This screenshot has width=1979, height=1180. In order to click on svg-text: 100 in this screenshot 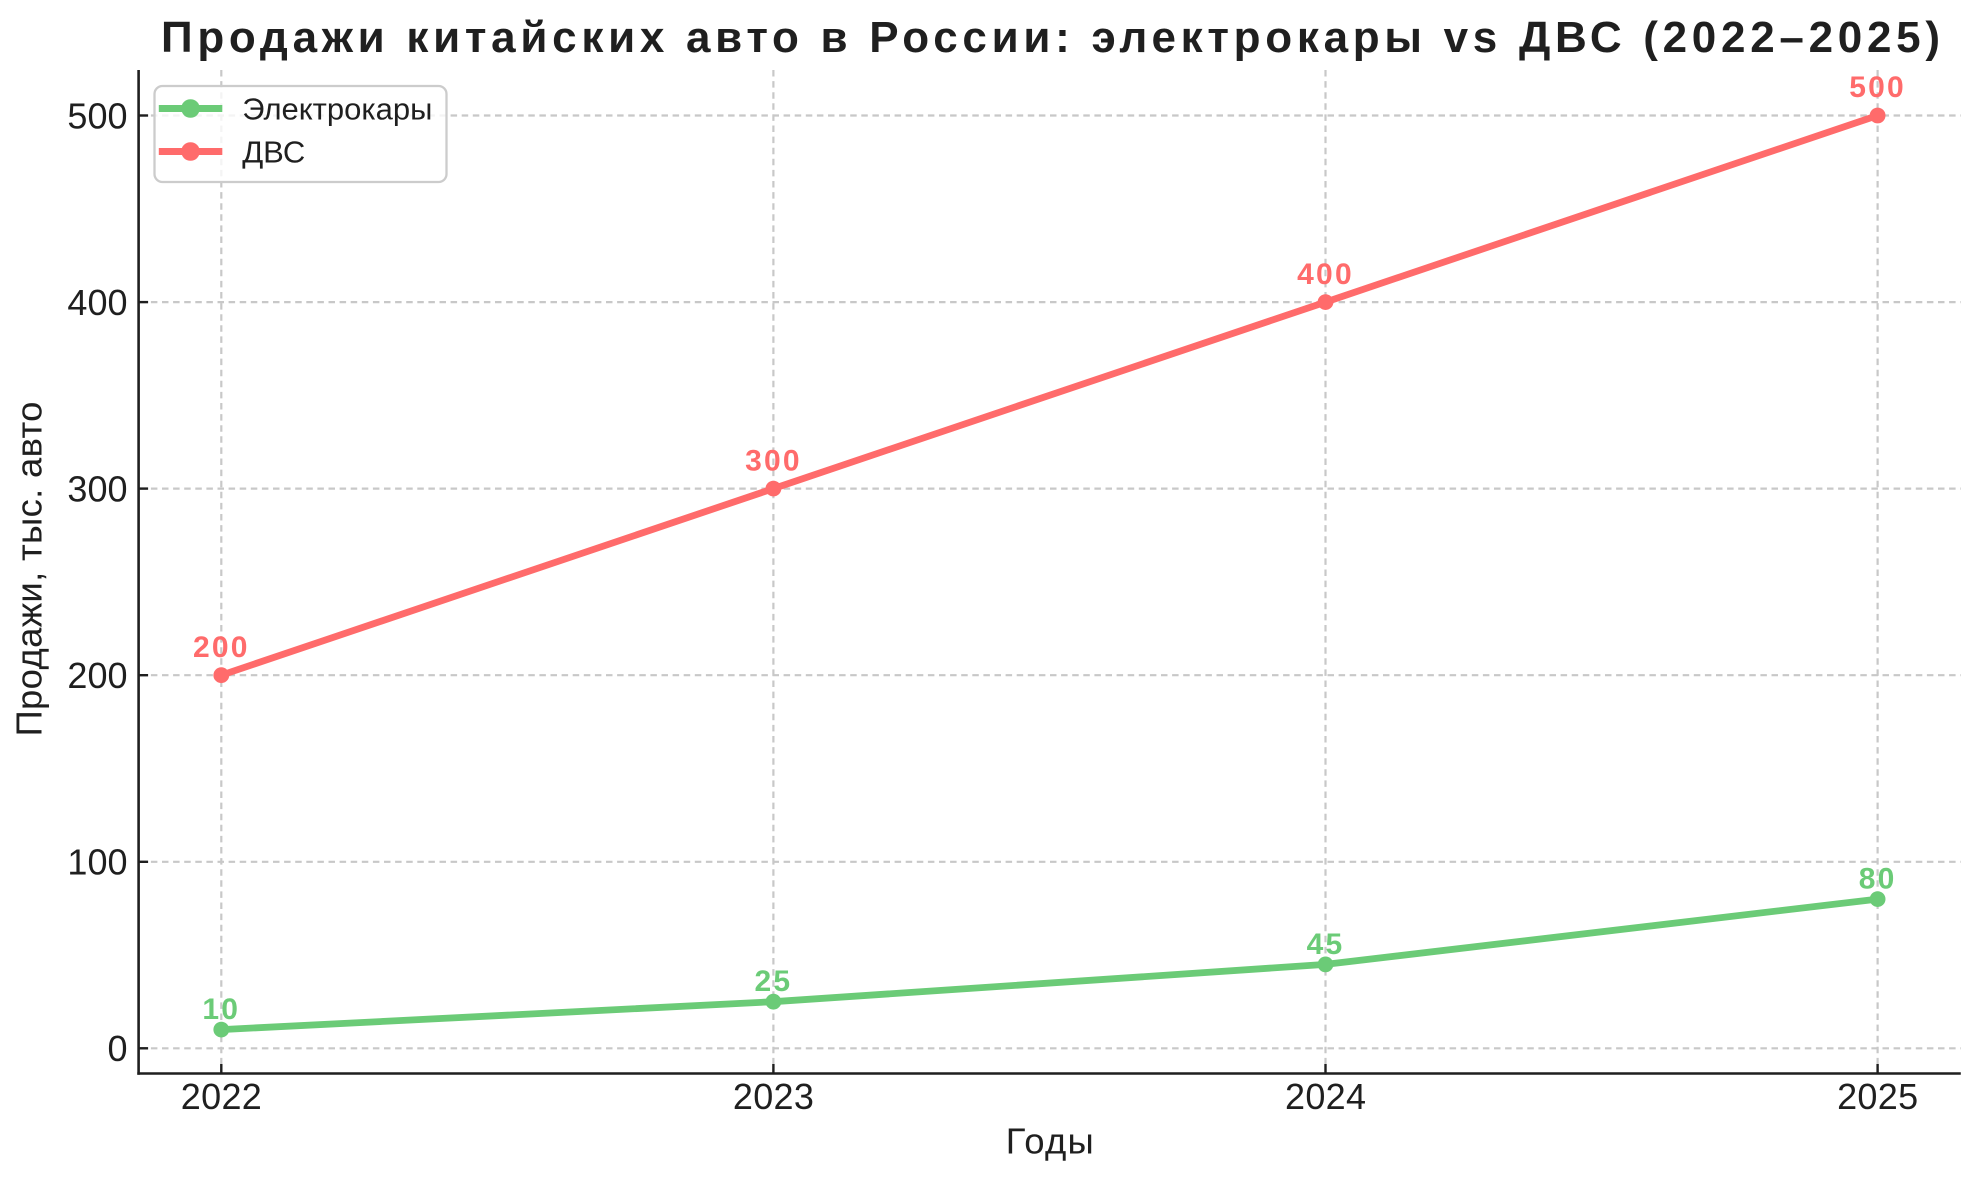, I will do `click(97, 862)`.